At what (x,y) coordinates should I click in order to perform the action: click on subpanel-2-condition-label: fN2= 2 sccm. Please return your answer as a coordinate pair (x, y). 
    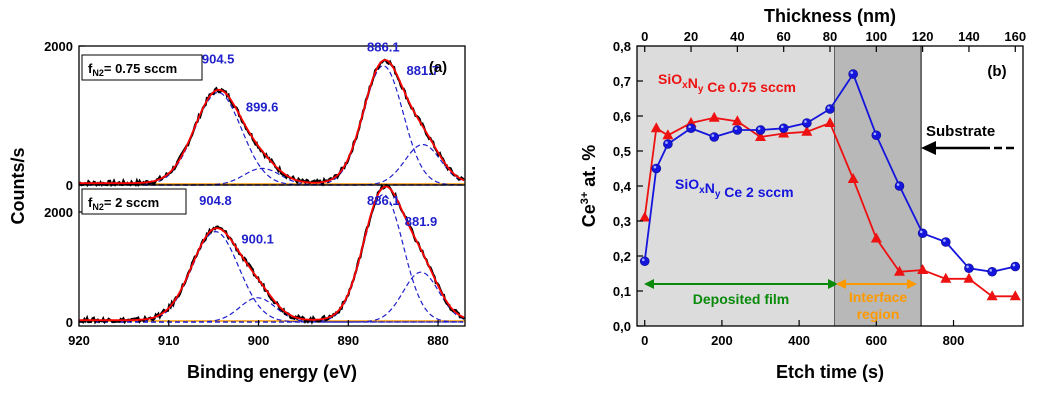
    Looking at the image, I should click on (123, 203).